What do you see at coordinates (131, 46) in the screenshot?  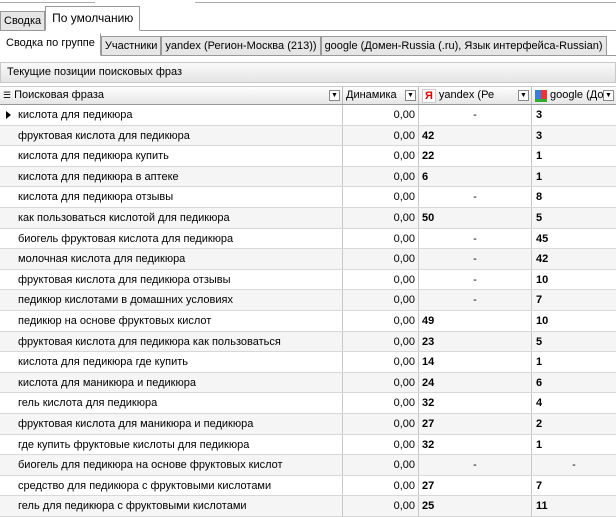 I see `tab-participants: Участники` at bounding box center [131, 46].